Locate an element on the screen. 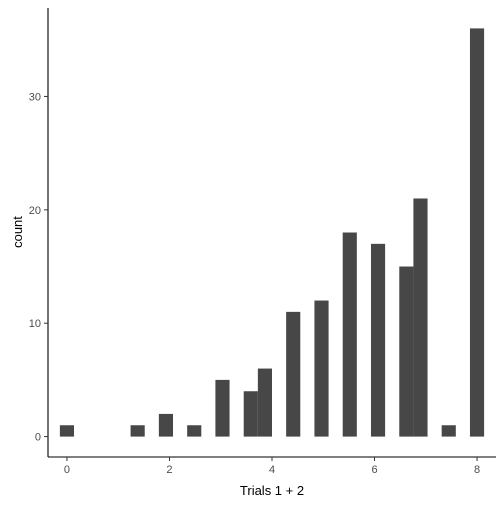 This screenshot has width=504, height=509. x-tick-label: 0 is located at coordinates (67, 470).